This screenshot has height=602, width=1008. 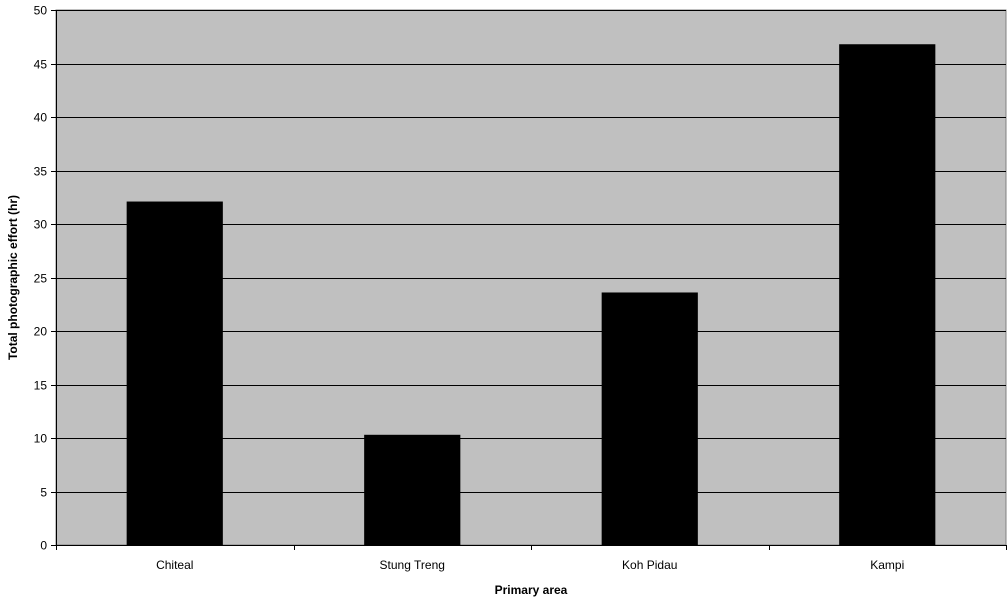 What do you see at coordinates (41, 386) in the screenshot?
I see `y-tick-label: 15` at bounding box center [41, 386].